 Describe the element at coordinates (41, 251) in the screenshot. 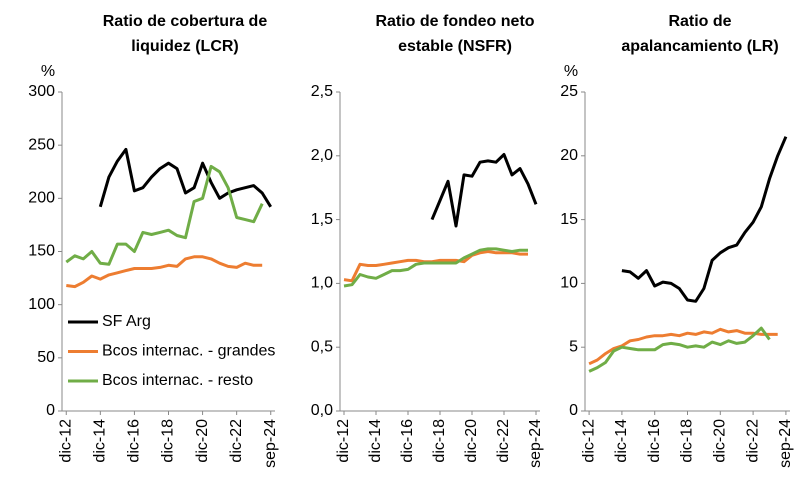

I see `y-tick-label: 150` at that location.